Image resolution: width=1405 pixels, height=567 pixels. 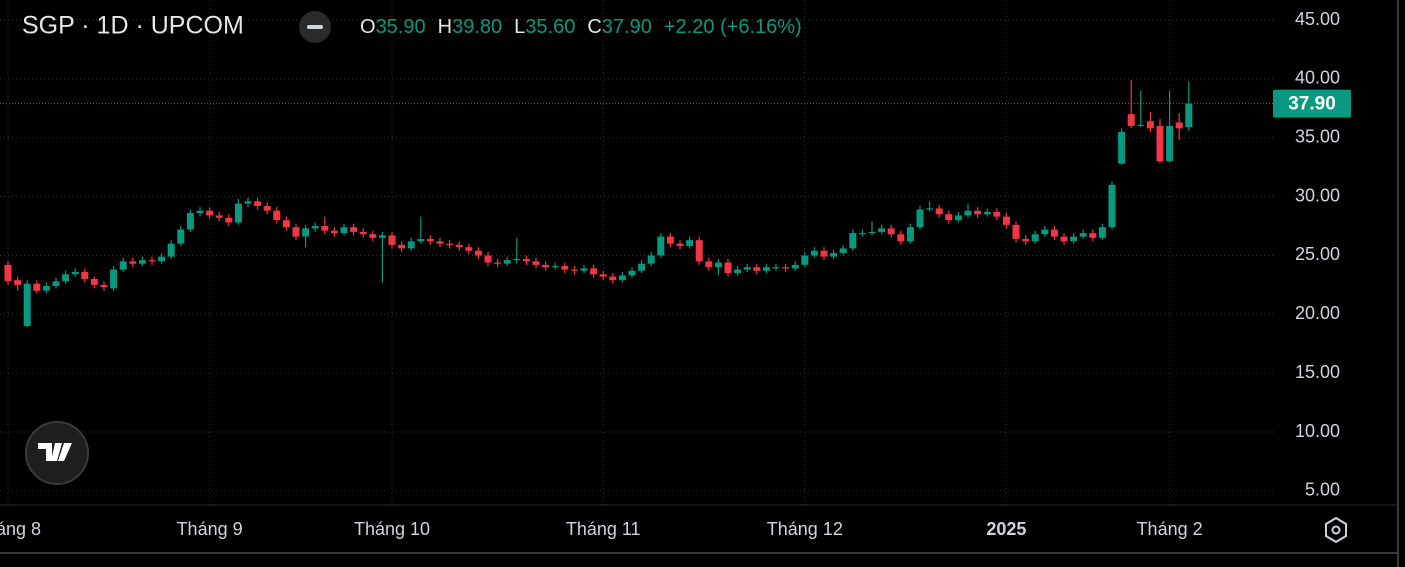 I want to click on legend-key: C, so click(x=594, y=27).